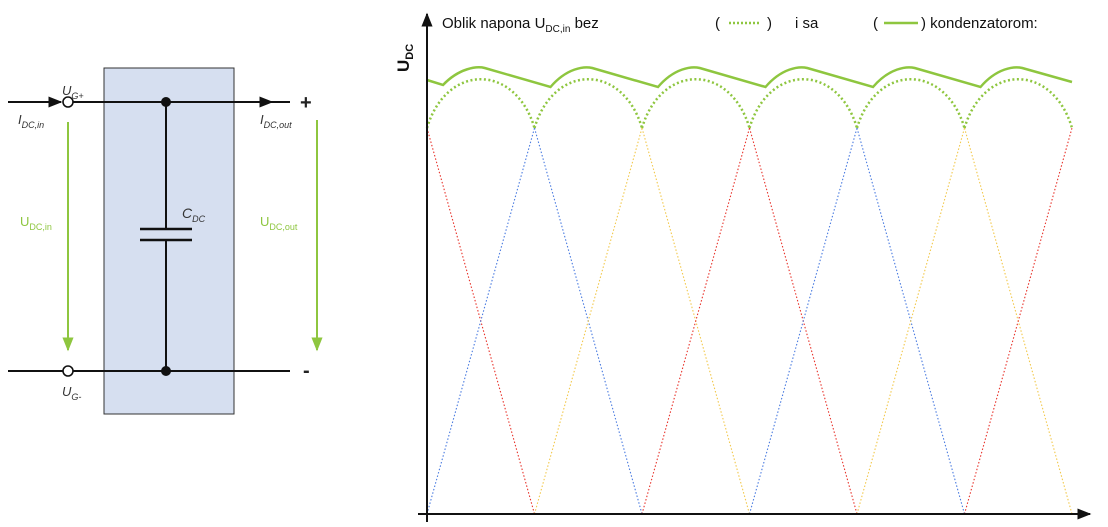 The width and height of the screenshot is (1108, 527). I want to click on legend-connector: i sa, so click(807, 23).